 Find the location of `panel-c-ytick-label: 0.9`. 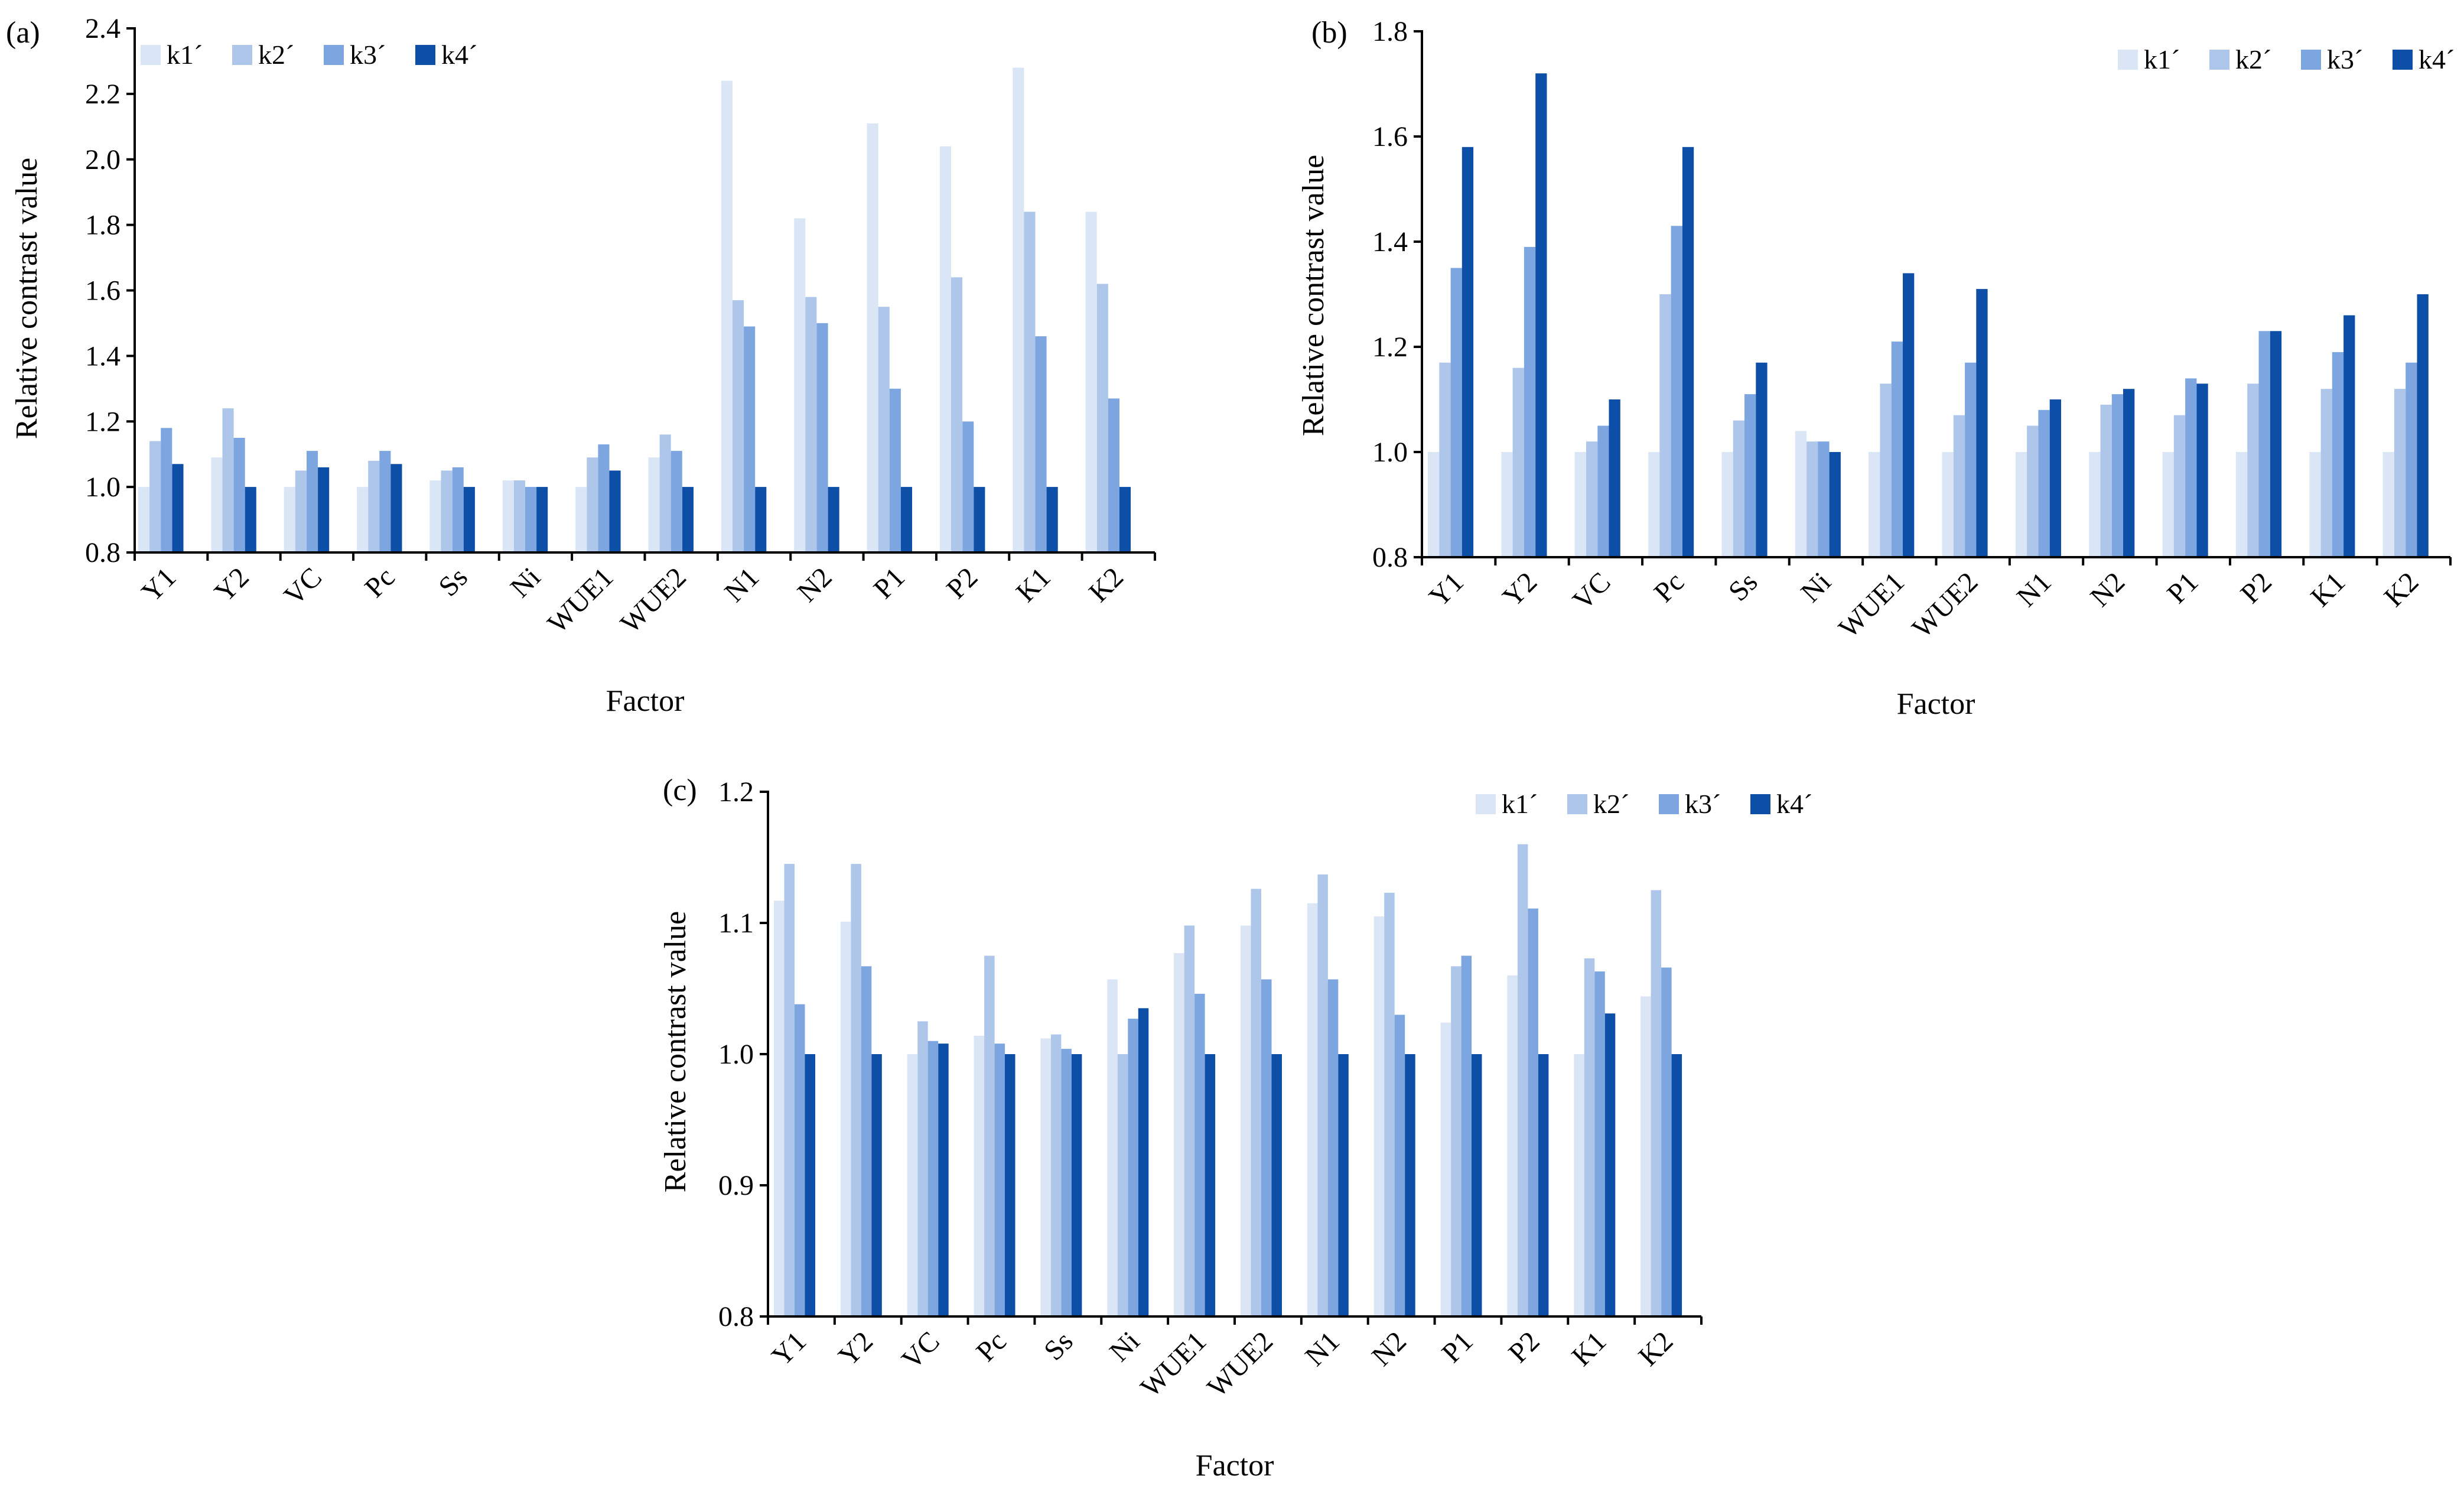

panel-c-ytick-label: 0.9 is located at coordinates (736, 1186).